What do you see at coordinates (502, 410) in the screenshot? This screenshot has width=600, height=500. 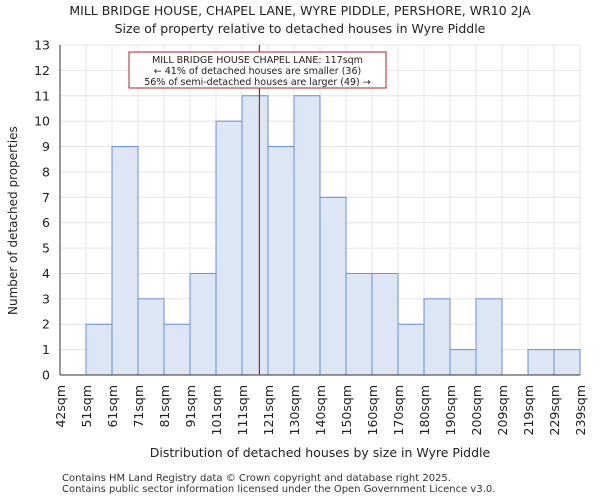 I see `x-tick-label: 209sqm` at bounding box center [502, 410].